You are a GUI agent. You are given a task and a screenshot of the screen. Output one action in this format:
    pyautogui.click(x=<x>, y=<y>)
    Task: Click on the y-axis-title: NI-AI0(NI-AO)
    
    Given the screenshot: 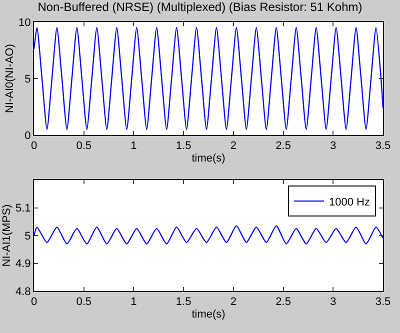 What is the action you would take?
    pyautogui.click(x=10, y=79)
    